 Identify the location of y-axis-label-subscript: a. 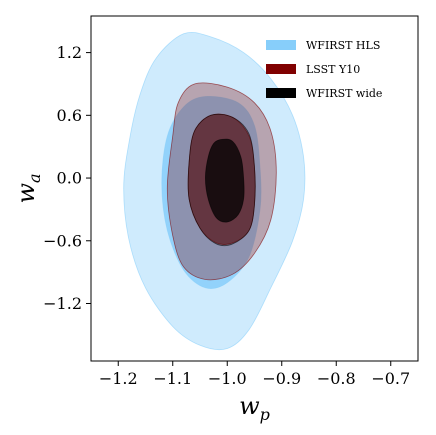
(34, 178).